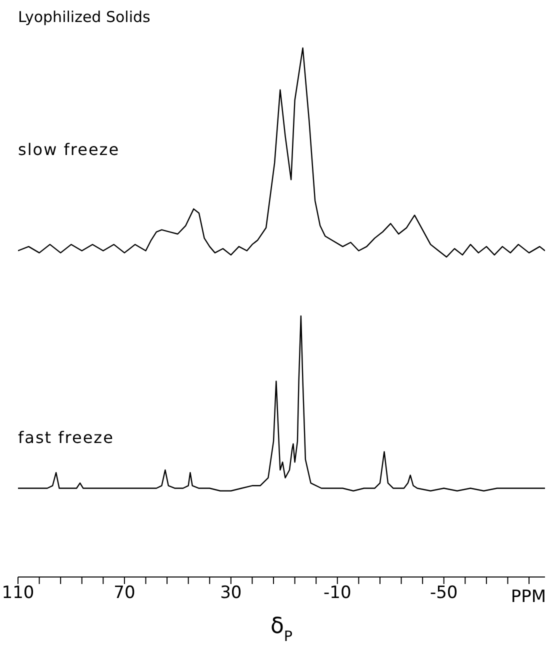 Image resolution: width=548 pixels, height=659 pixels. Describe the element at coordinates (18, 593) in the screenshot. I see `x-tick-label: 110` at that location.